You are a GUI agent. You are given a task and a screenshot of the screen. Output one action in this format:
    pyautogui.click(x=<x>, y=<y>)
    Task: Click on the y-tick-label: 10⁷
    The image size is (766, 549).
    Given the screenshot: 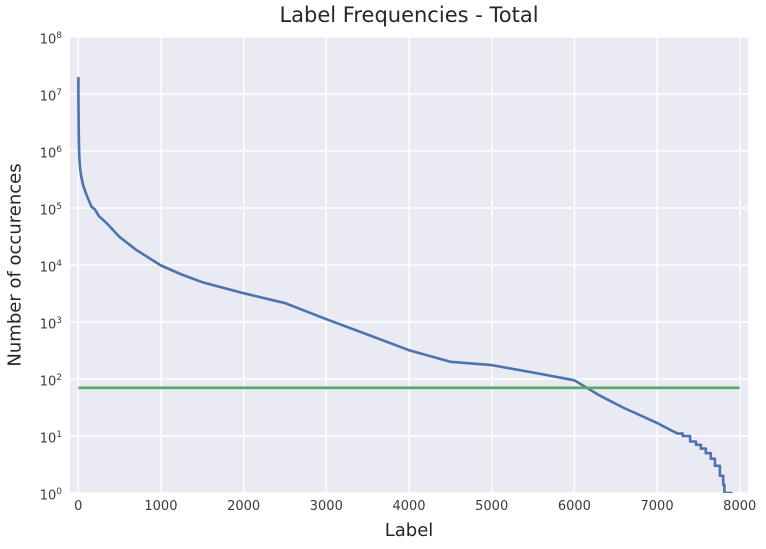 What is the action you would take?
    pyautogui.click(x=50, y=96)
    